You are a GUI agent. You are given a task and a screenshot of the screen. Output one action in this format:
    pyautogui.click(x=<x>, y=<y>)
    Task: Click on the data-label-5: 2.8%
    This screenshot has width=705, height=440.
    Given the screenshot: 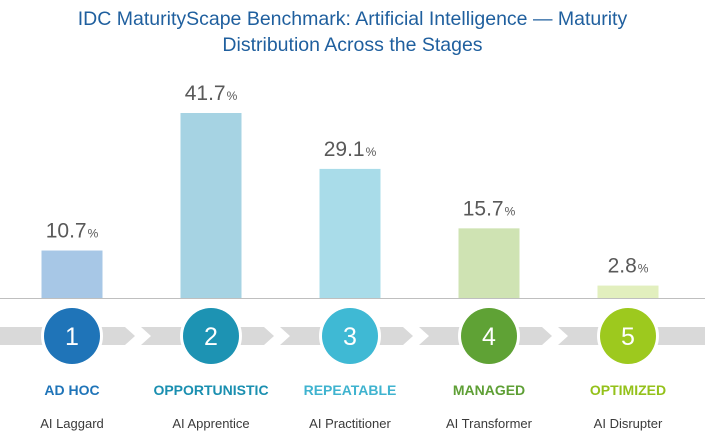 What is the action you would take?
    pyautogui.click(x=628, y=266)
    